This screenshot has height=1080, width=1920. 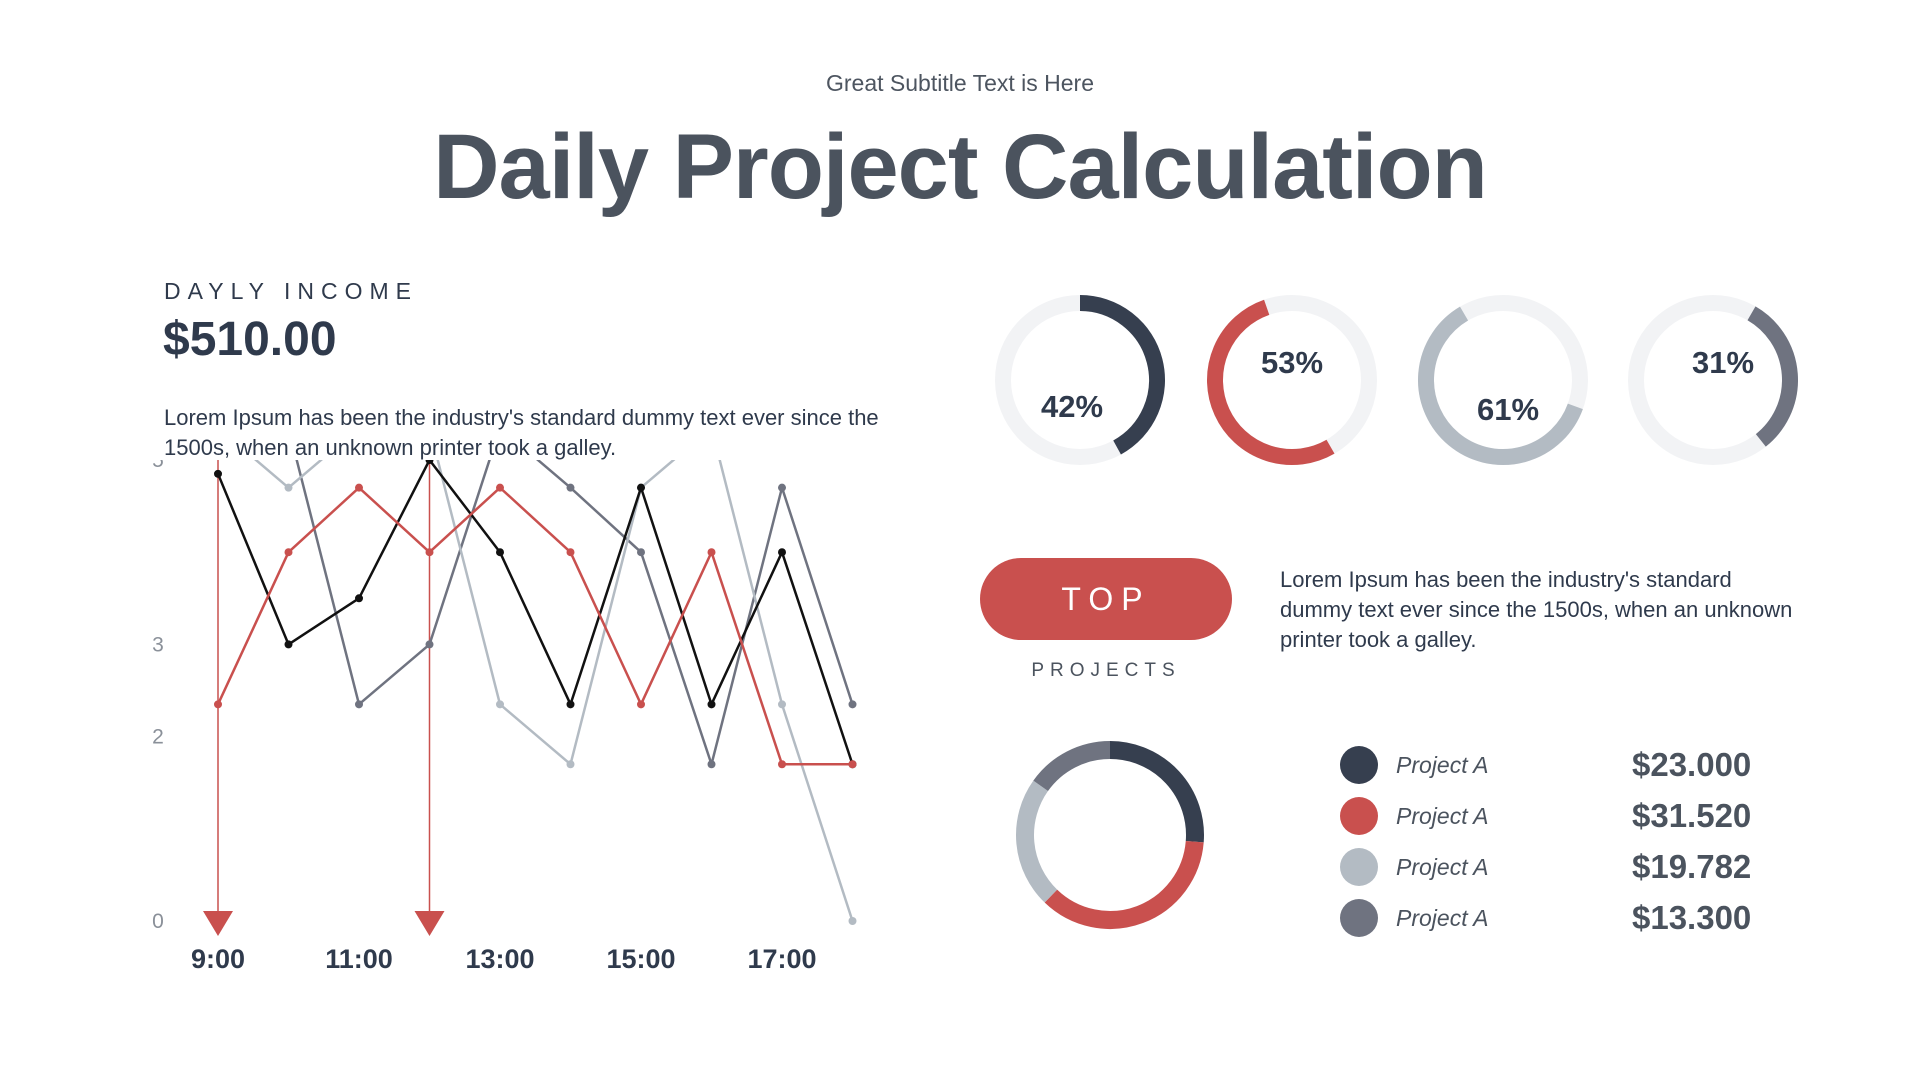 I want to click on page-title: Daily Project Calculation, so click(x=960, y=167).